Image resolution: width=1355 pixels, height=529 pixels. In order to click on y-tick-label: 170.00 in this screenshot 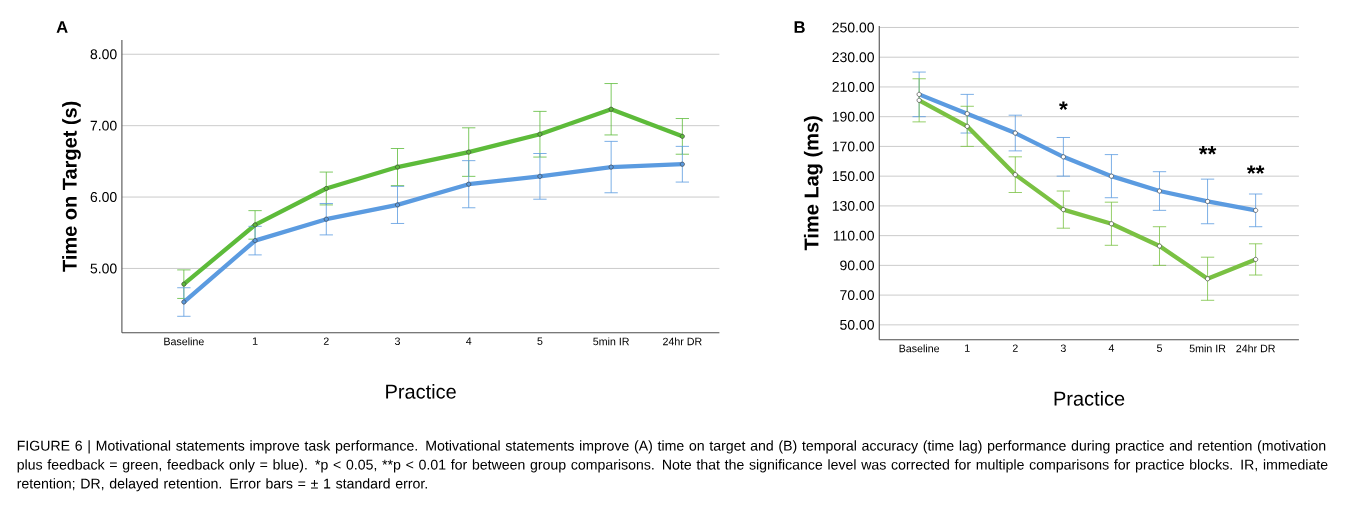, I will do `click(853, 146)`.